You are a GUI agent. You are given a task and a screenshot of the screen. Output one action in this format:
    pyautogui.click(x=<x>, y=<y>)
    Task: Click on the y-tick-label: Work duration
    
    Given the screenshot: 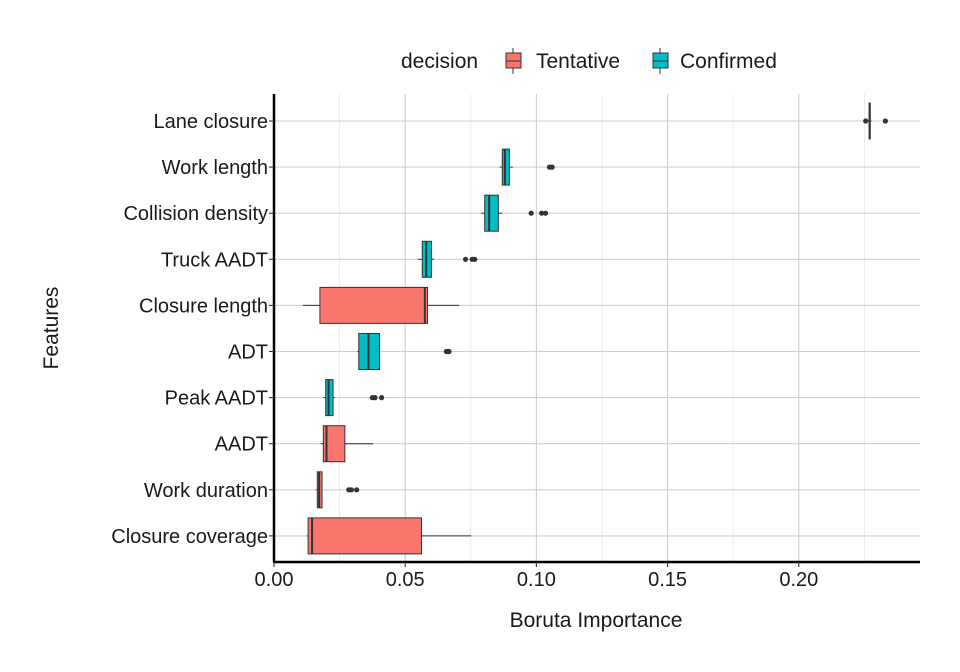 What is the action you would take?
    pyautogui.click(x=206, y=491)
    